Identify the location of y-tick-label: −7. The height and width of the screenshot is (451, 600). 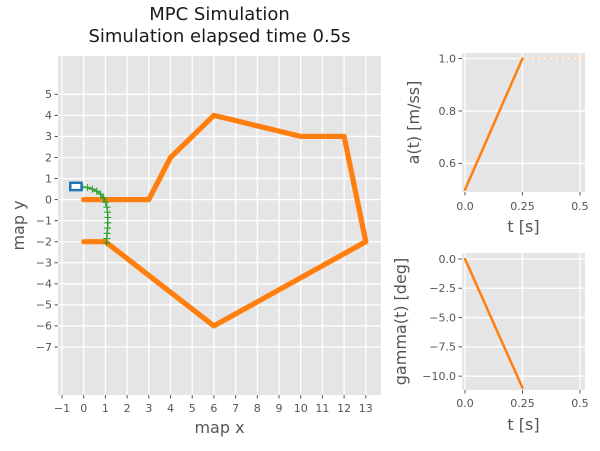
(44, 347).